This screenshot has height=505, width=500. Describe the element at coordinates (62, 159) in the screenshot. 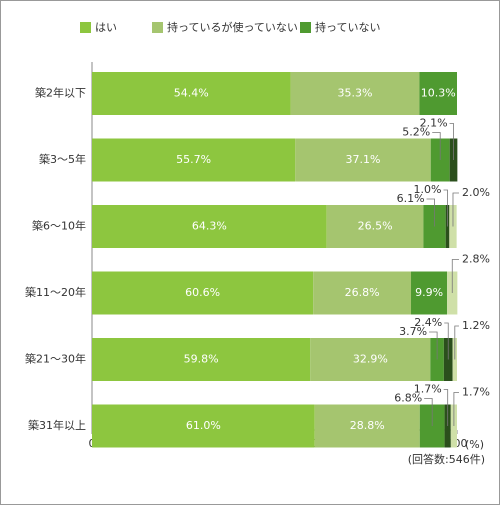

I see `category-label: 築3～5年` at that location.